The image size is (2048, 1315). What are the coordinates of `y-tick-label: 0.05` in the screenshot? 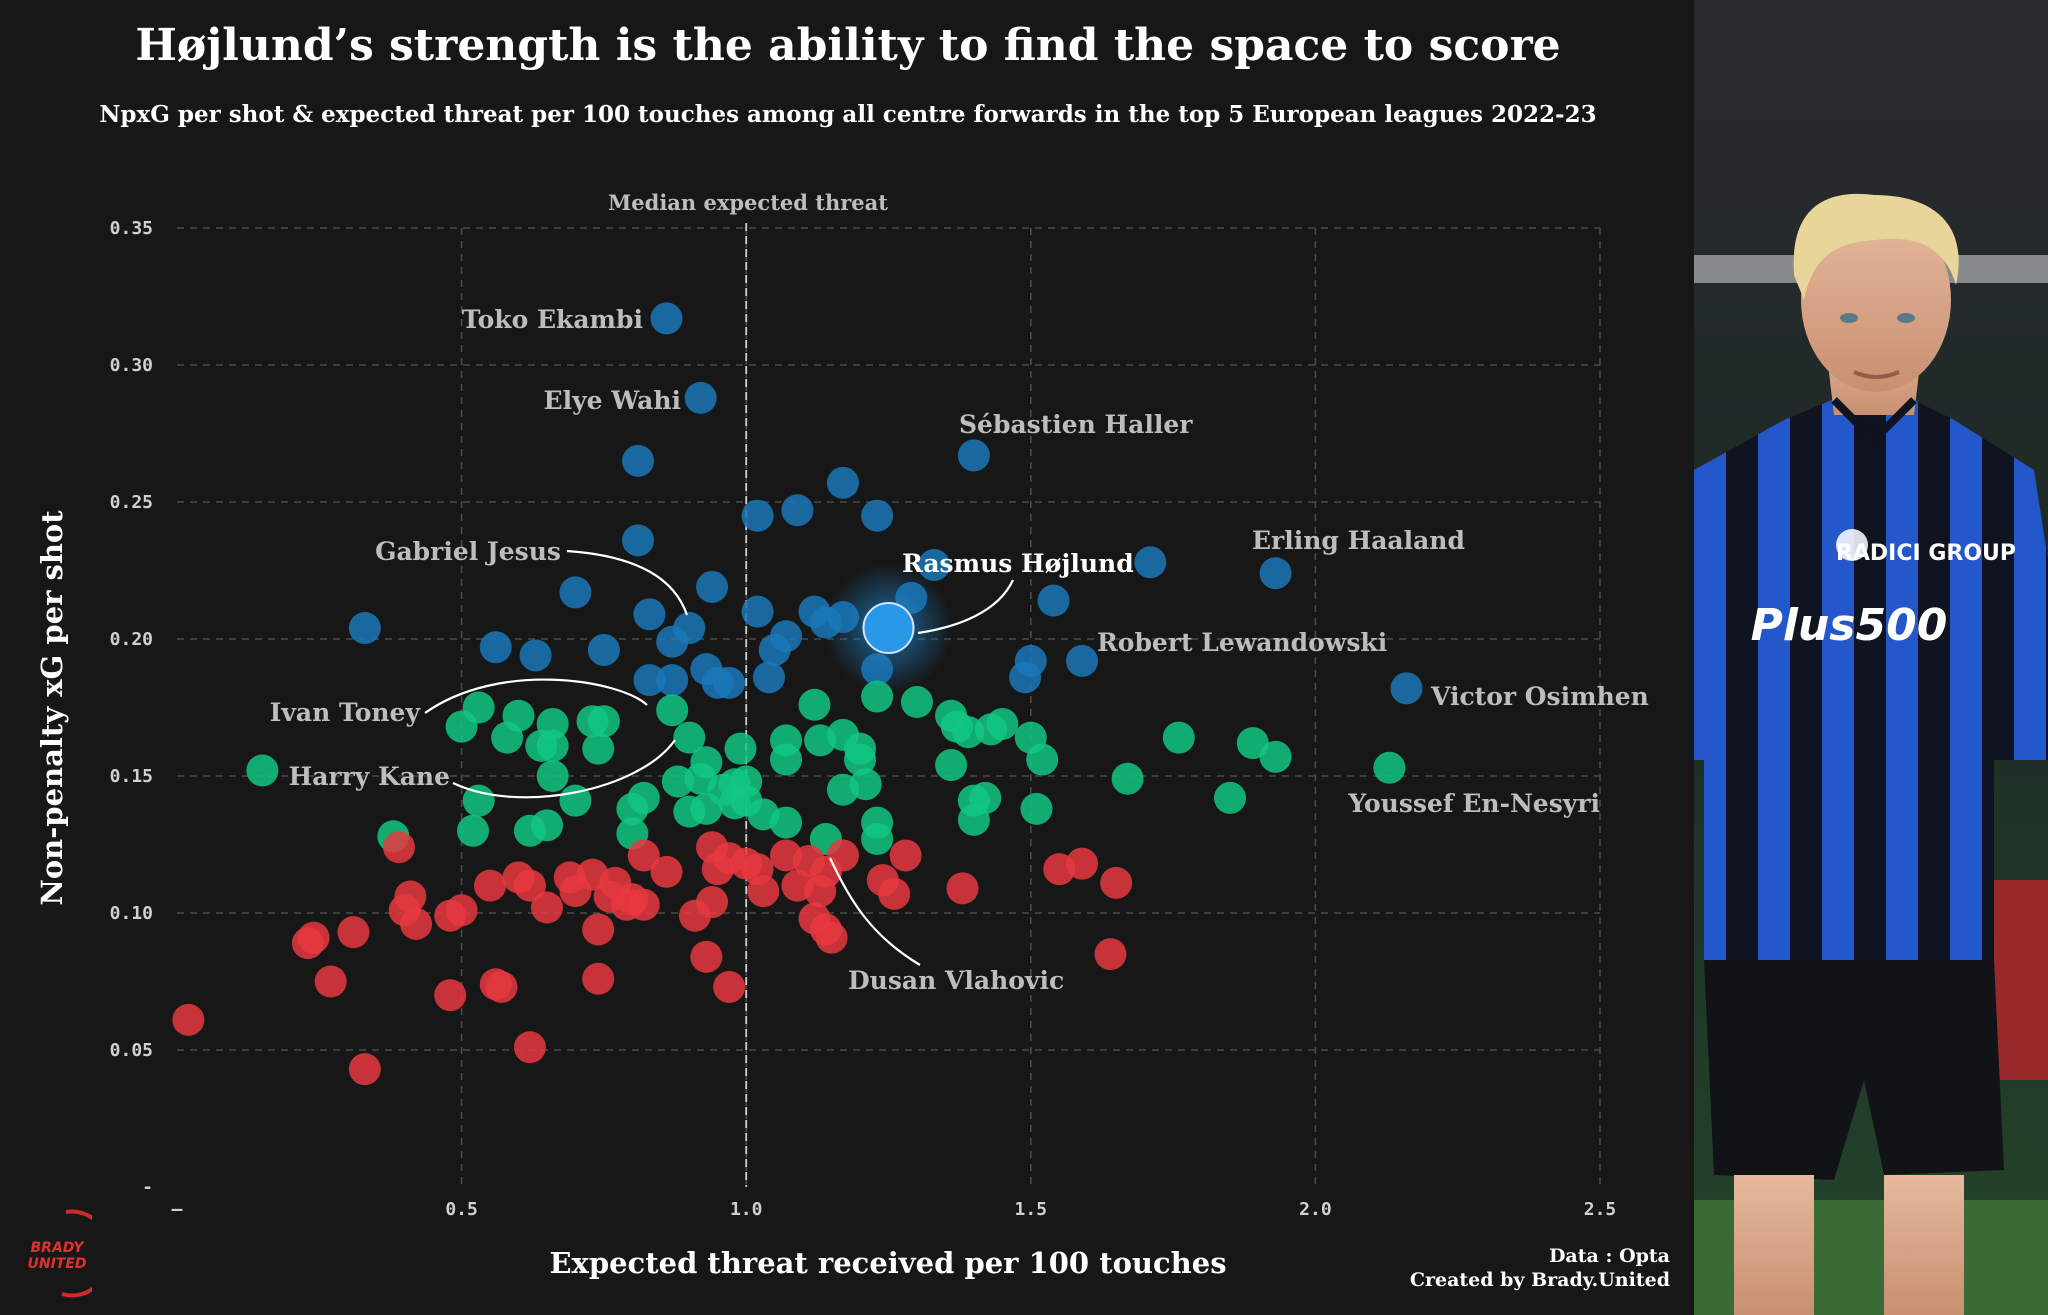 It's located at (131, 1050).